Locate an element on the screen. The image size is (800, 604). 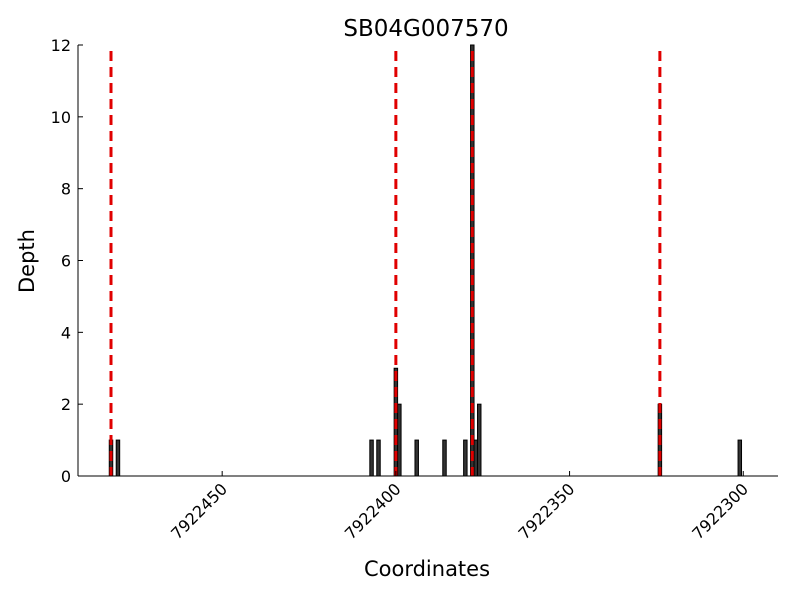
y-tick-label: 2 is located at coordinates (66, 404).